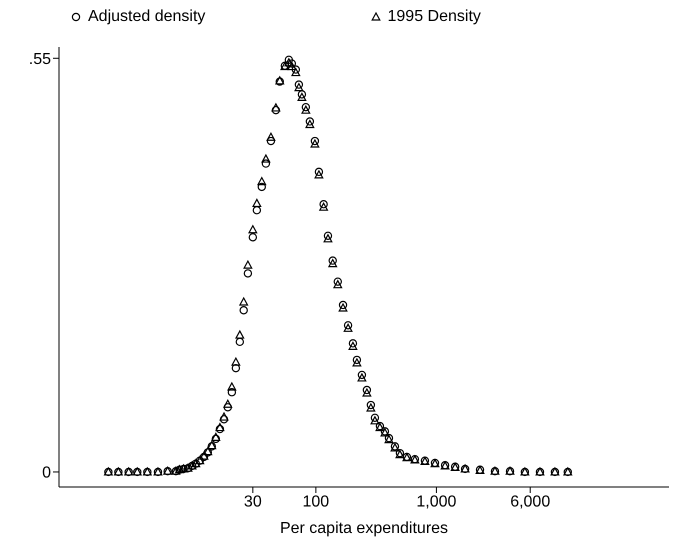  I want to click on x-tick-label: 100, so click(316, 501).